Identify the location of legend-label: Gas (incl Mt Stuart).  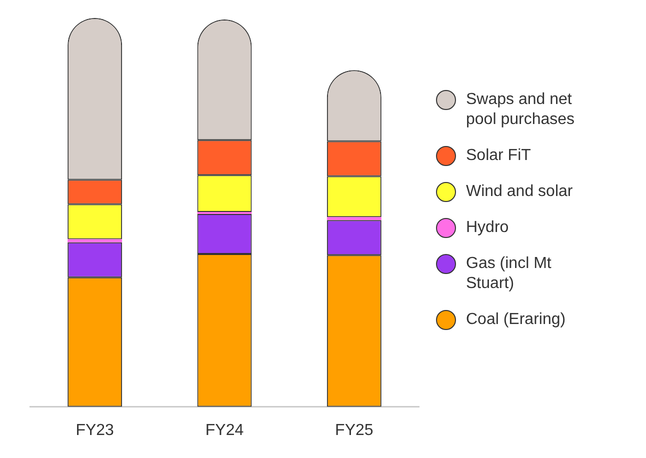
(509, 274).